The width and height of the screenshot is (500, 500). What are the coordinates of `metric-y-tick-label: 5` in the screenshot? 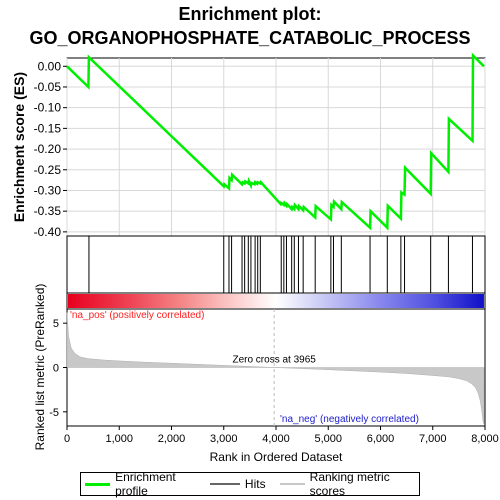 It's located at (56, 324).